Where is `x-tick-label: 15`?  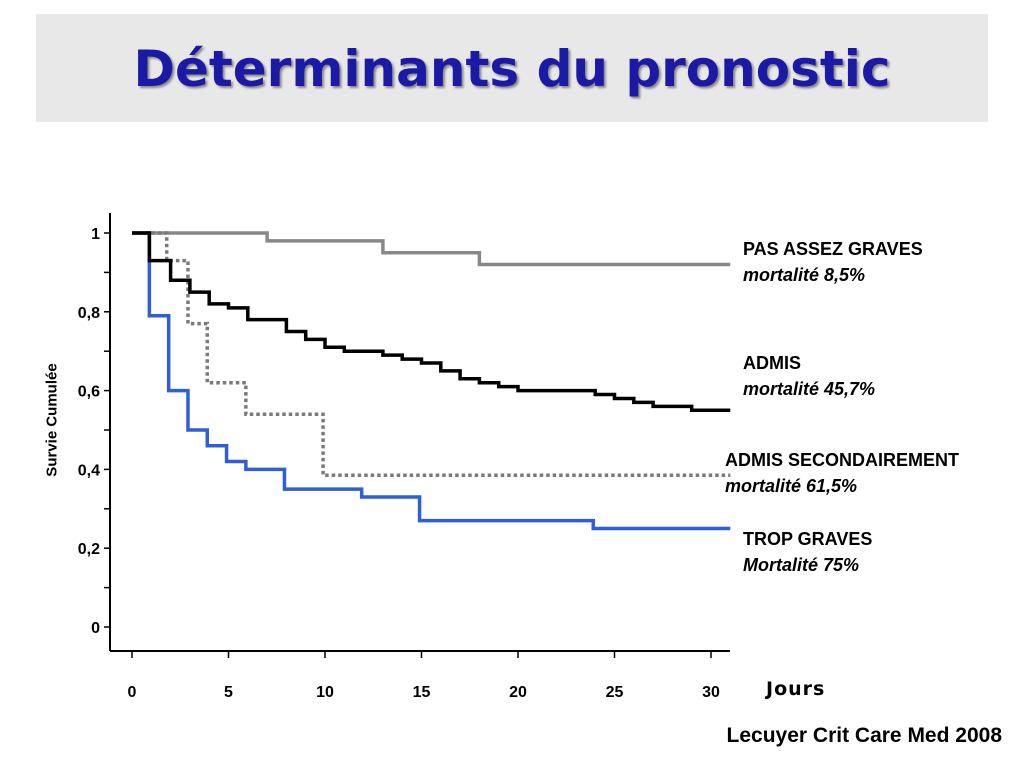 x-tick-label: 15 is located at coordinates (422, 692).